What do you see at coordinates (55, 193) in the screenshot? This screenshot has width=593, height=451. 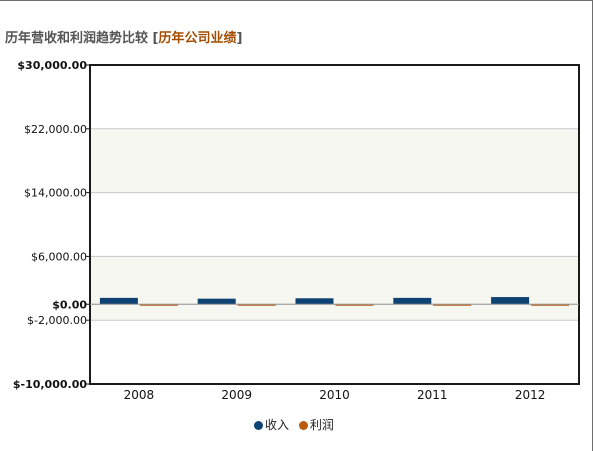 I see `y-tick-label: $14,000.00` at bounding box center [55, 193].